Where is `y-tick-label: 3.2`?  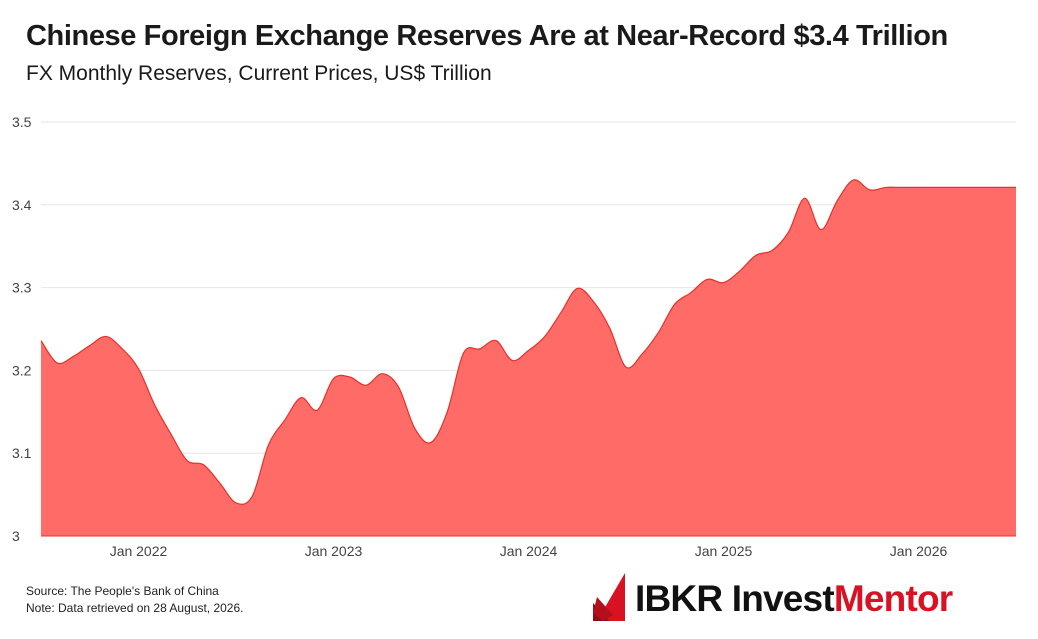
y-tick-label: 3.2 is located at coordinates (22, 370).